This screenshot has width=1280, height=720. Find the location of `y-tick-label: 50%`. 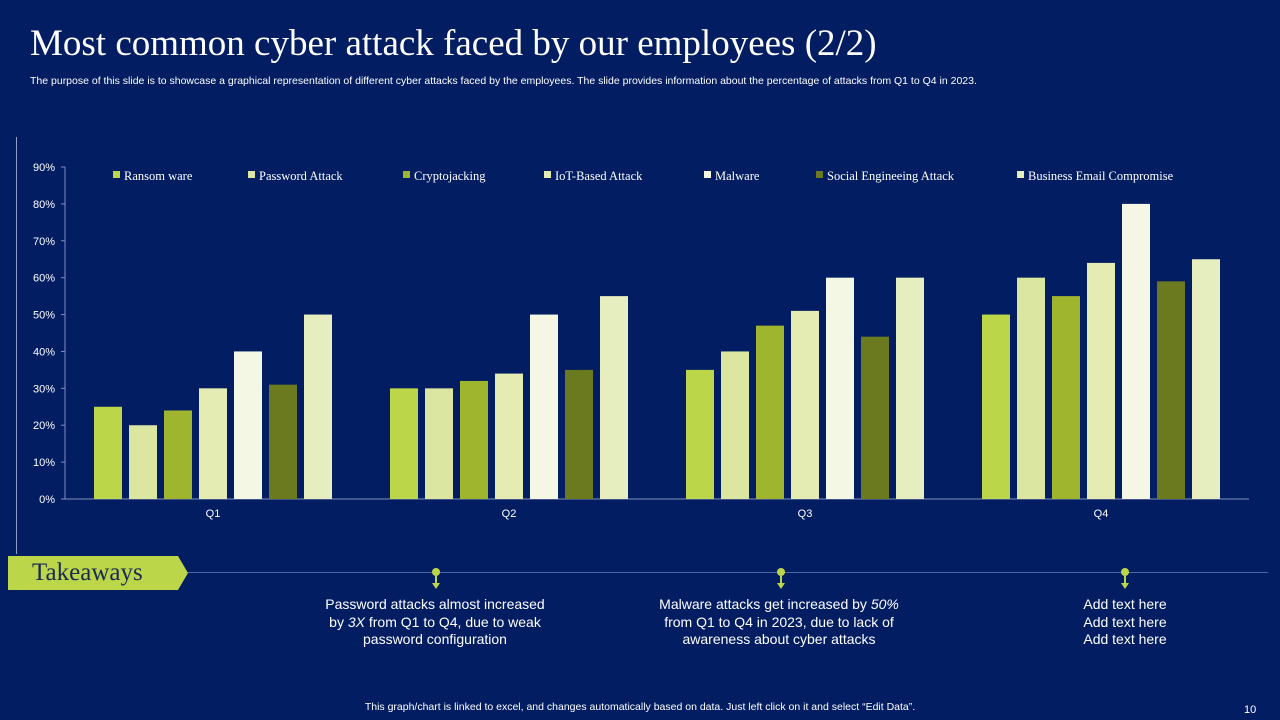

y-tick-label: 50% is located at coordinates (44, 316).